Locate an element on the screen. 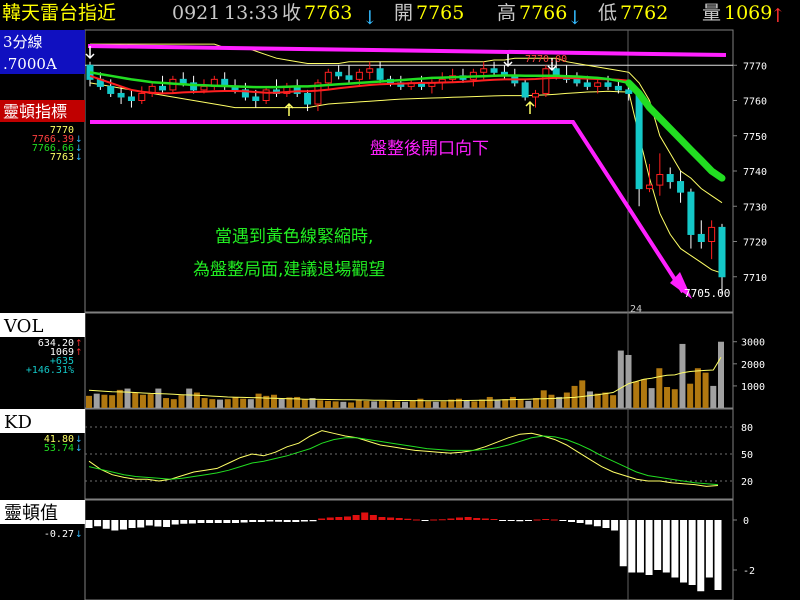 The image size is (800, 600). price-legend-arrow-icon: ↓ is located at coordinates (79, 158).